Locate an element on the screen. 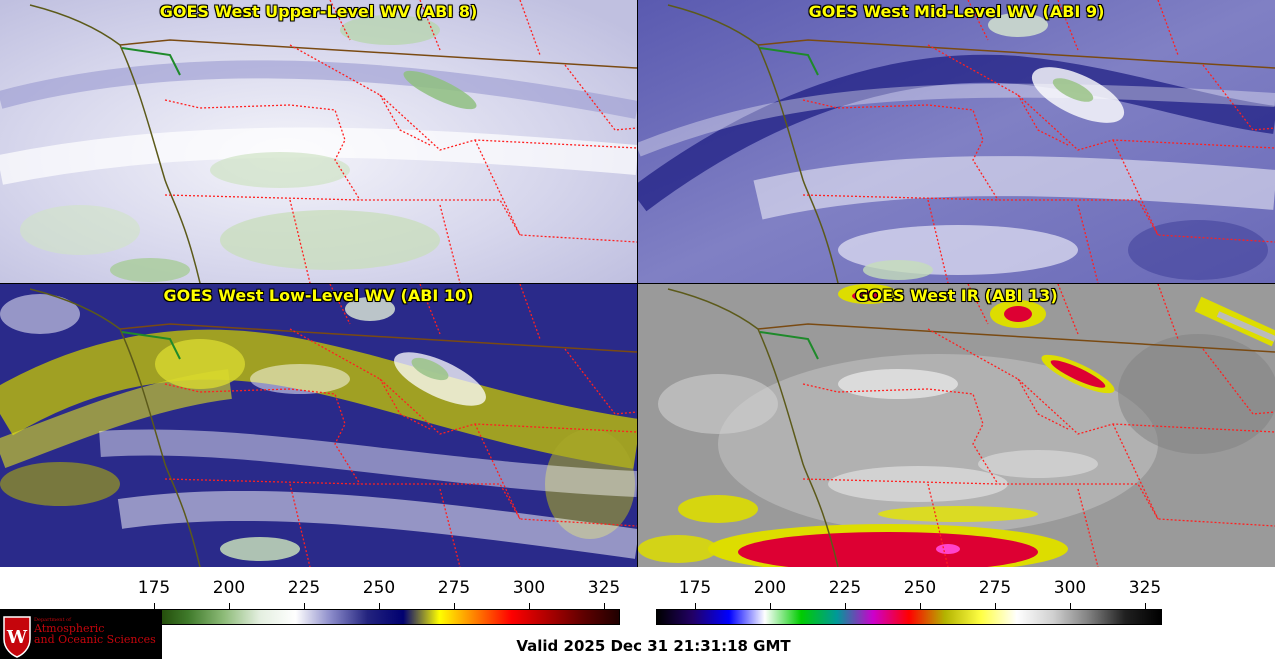 Image resolution: width=1275 pixels, height=659 pixels. colorbar-right-ticks: 175 200 225 250 275 300 325 is located at coordinates (637, 589).